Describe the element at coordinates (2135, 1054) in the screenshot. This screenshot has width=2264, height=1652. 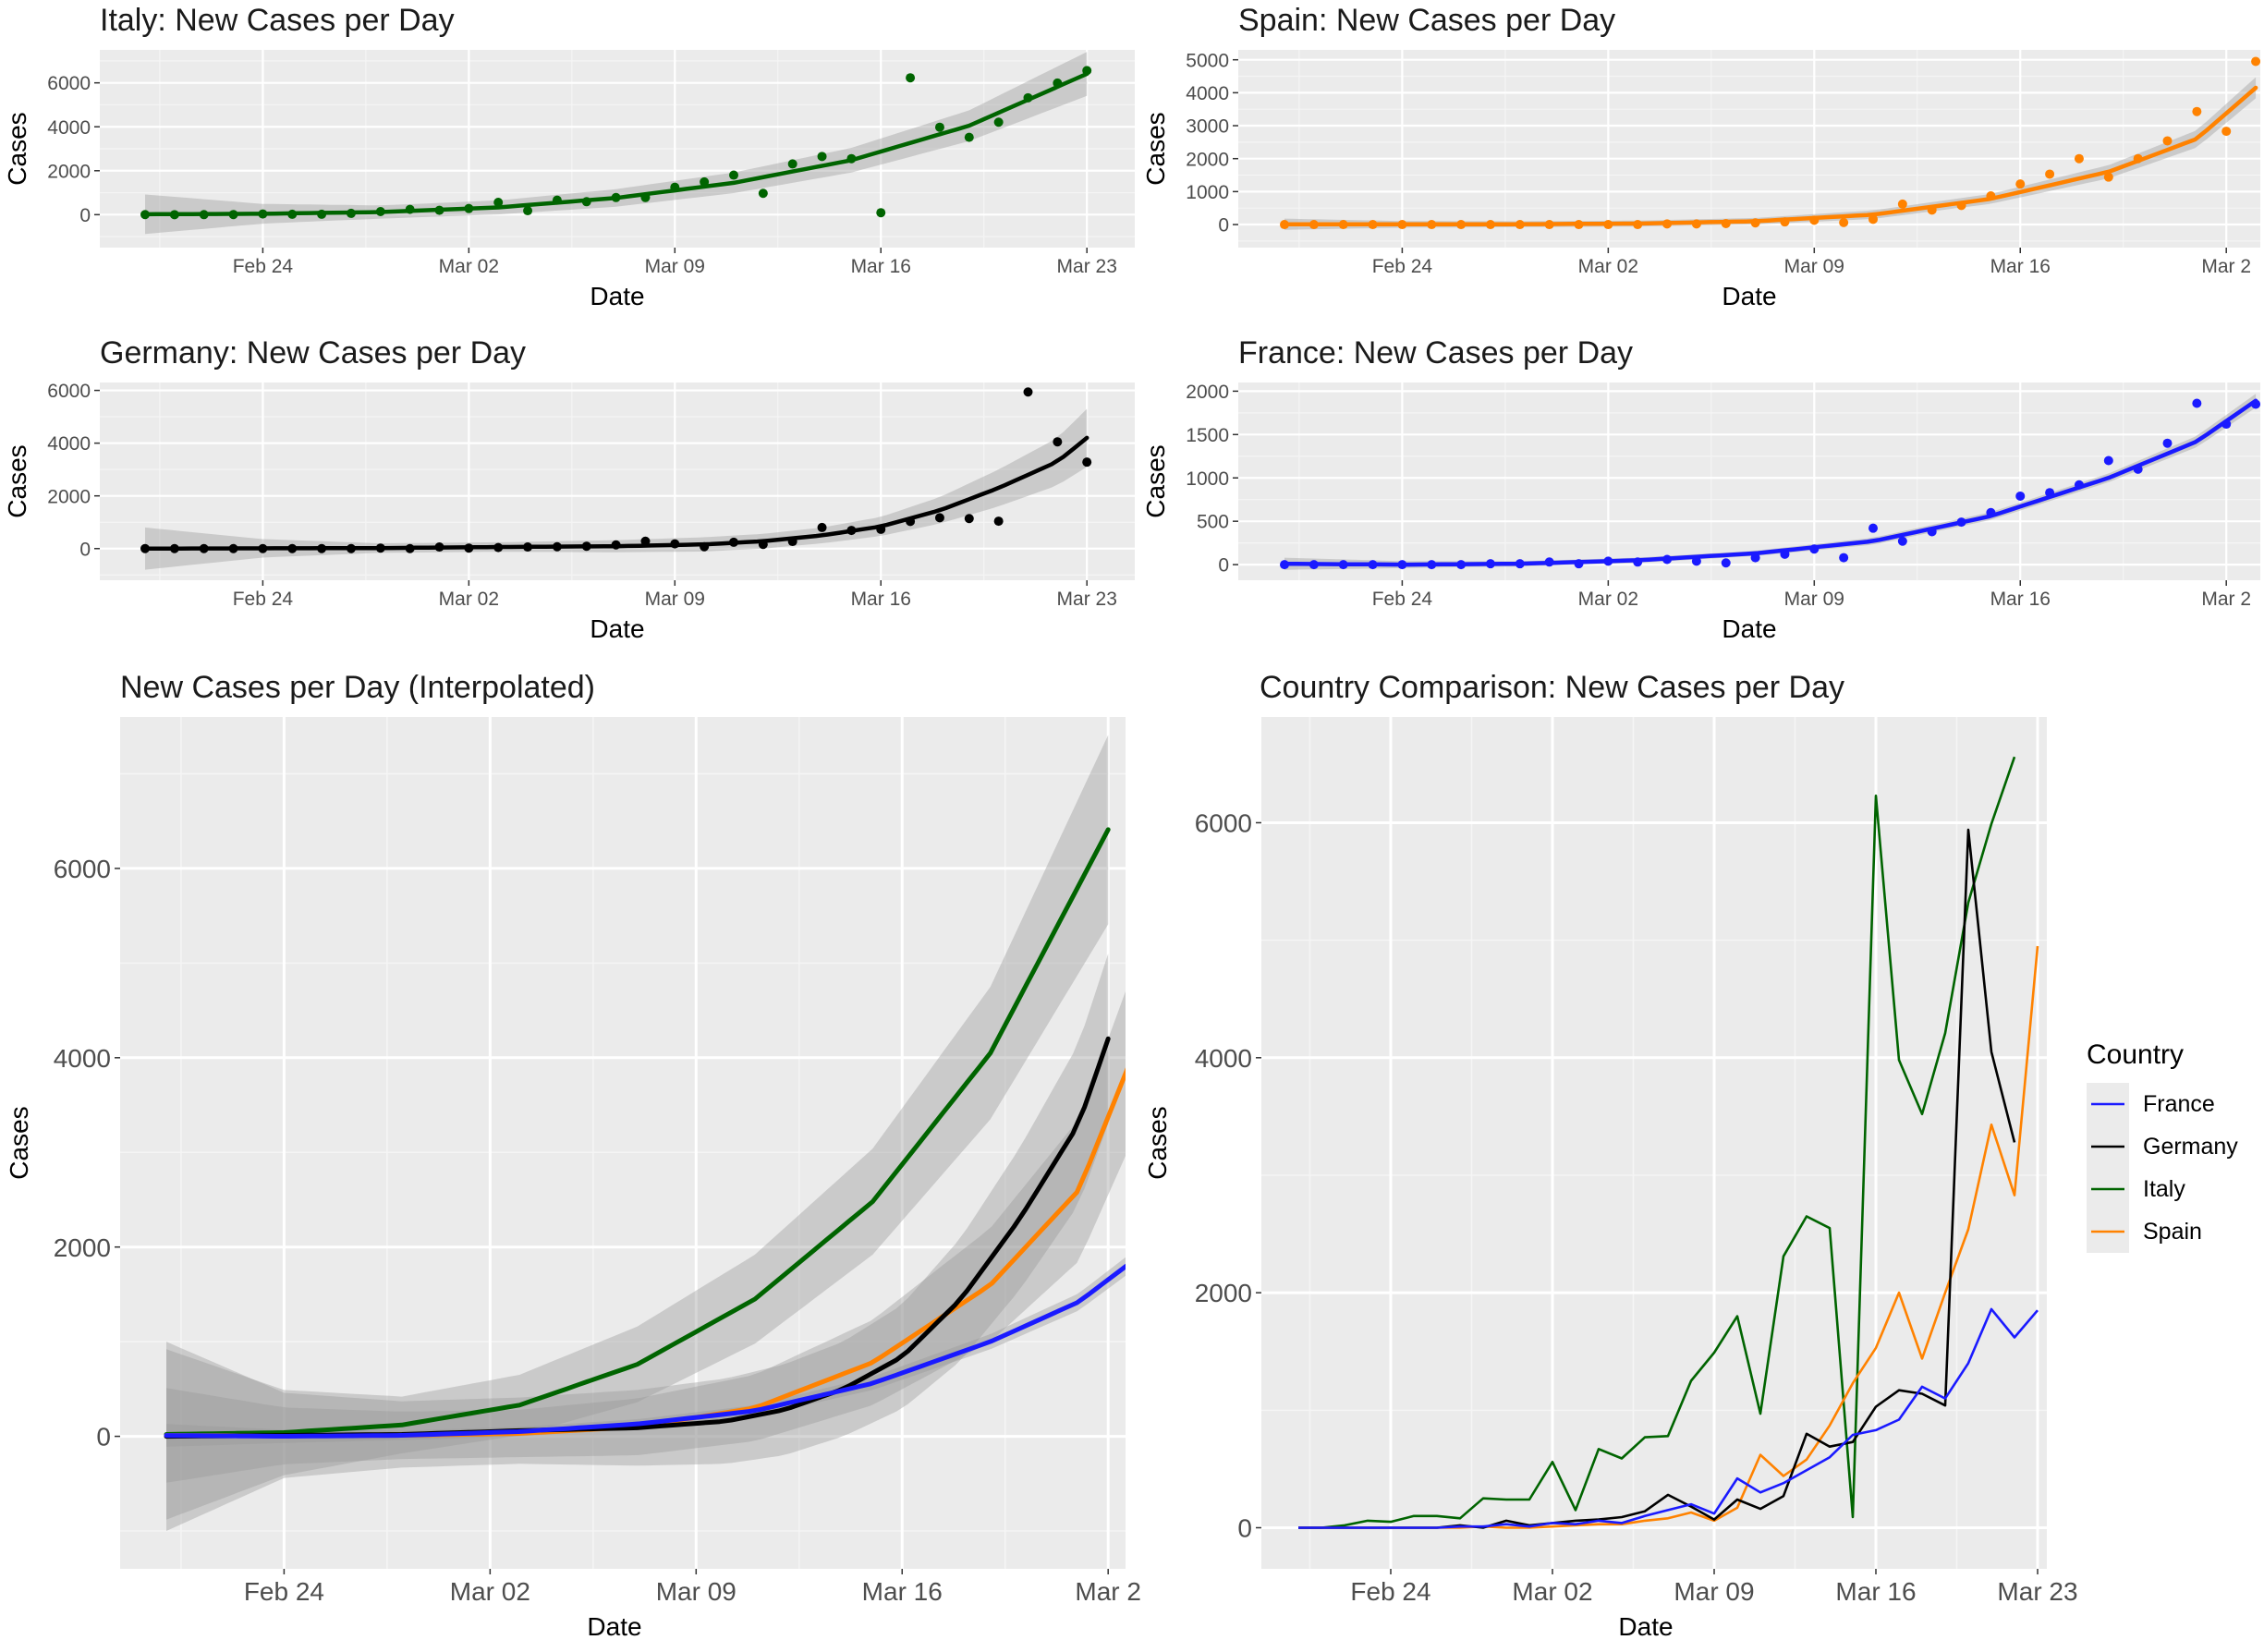
I see `legend-title: Country` at that location.